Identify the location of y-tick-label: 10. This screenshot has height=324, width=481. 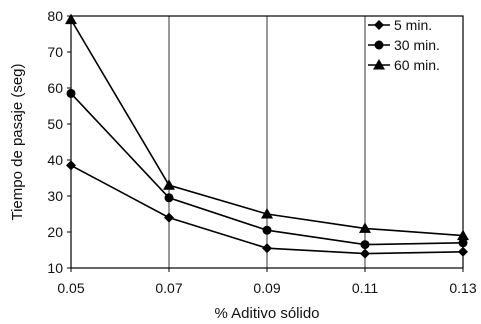
(55, 268).